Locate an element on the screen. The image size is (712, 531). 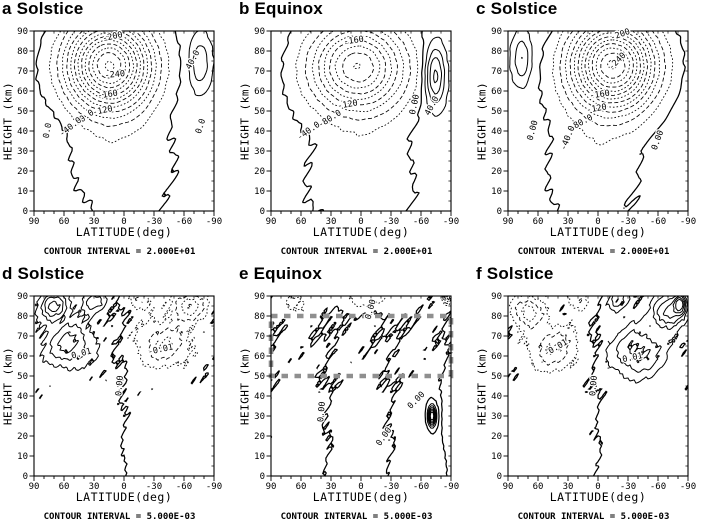
contour-label: -200 is located at coordinates (113, 37).